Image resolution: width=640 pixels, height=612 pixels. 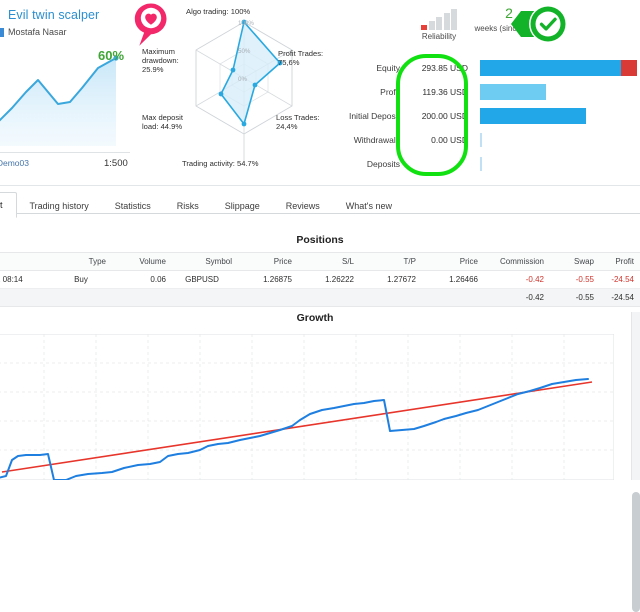 I want to click on stat-value: 0.00 USD, so click(x=449, y=140).